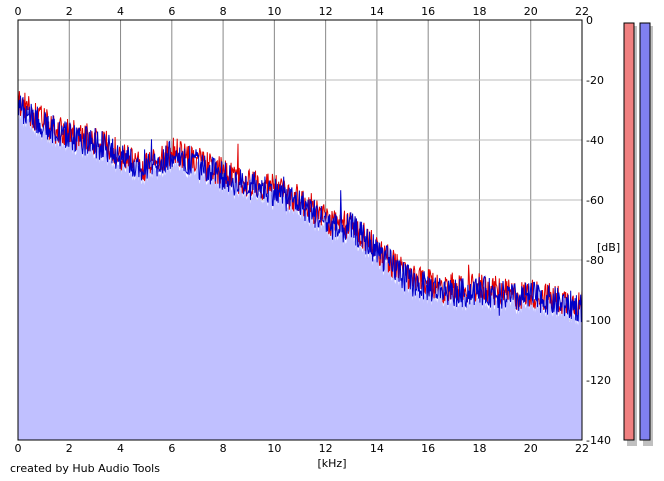 This screenshot has height=481, width=664. Describe the element at coordinates (638, 234) in the screenshot. I see `level-meters` at that location.